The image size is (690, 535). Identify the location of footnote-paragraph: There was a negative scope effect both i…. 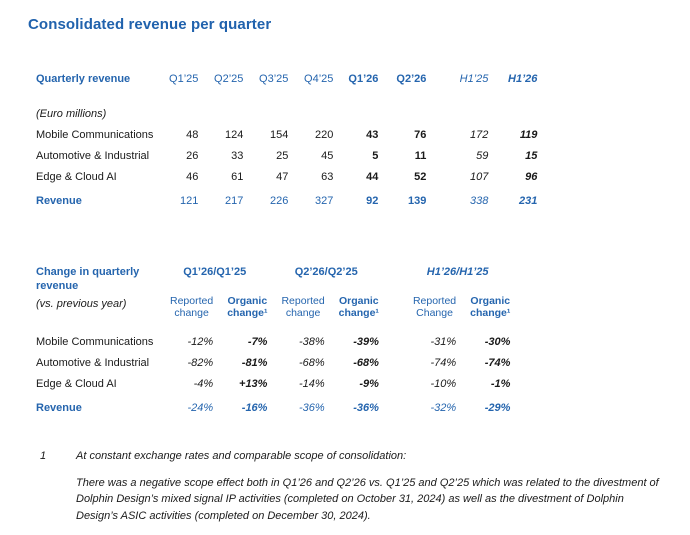
(367, 499).